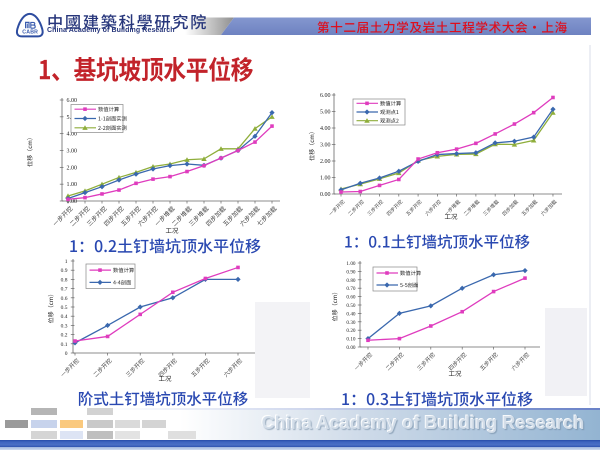 The width and height of the screenshot is (600, 450). What do you see at coordinates (350, 340) in the screenshot?
I see `svg-text: 0.10` at bounding box center [350, 340].